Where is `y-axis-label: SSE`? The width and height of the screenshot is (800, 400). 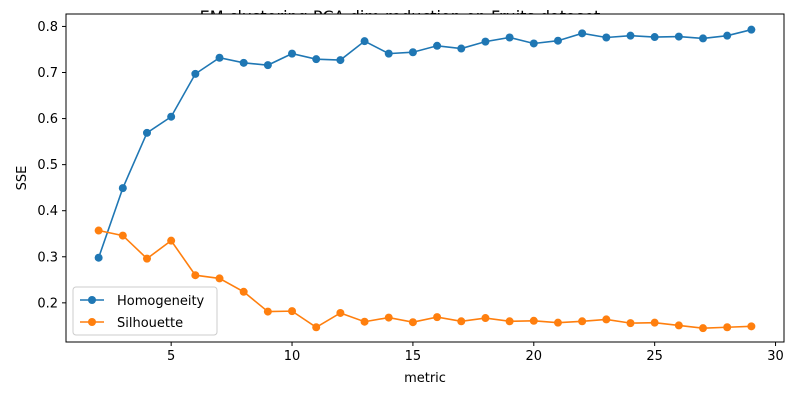 y-axis-label: SSE is located at coordinates (22, 178).